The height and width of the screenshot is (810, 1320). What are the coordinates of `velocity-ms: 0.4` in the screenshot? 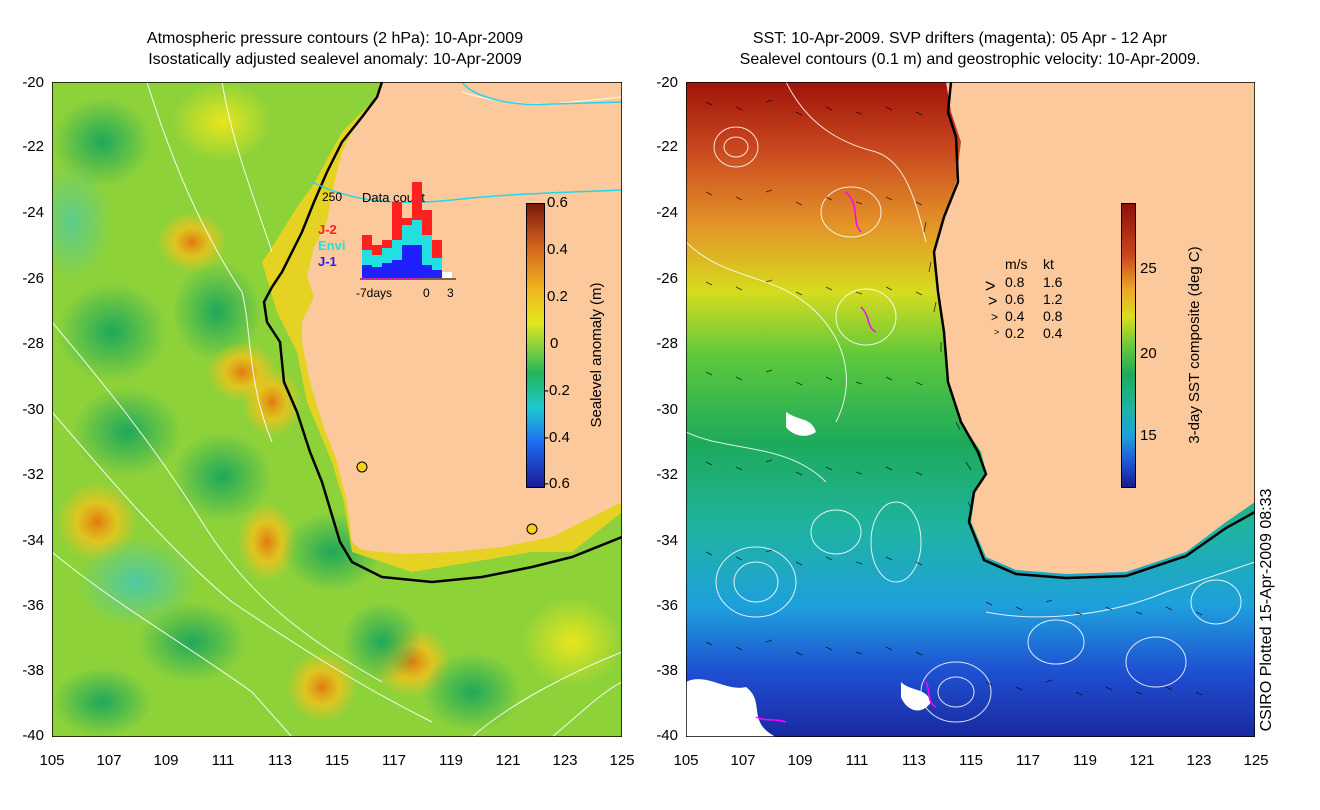 It's located at (1015, 316).